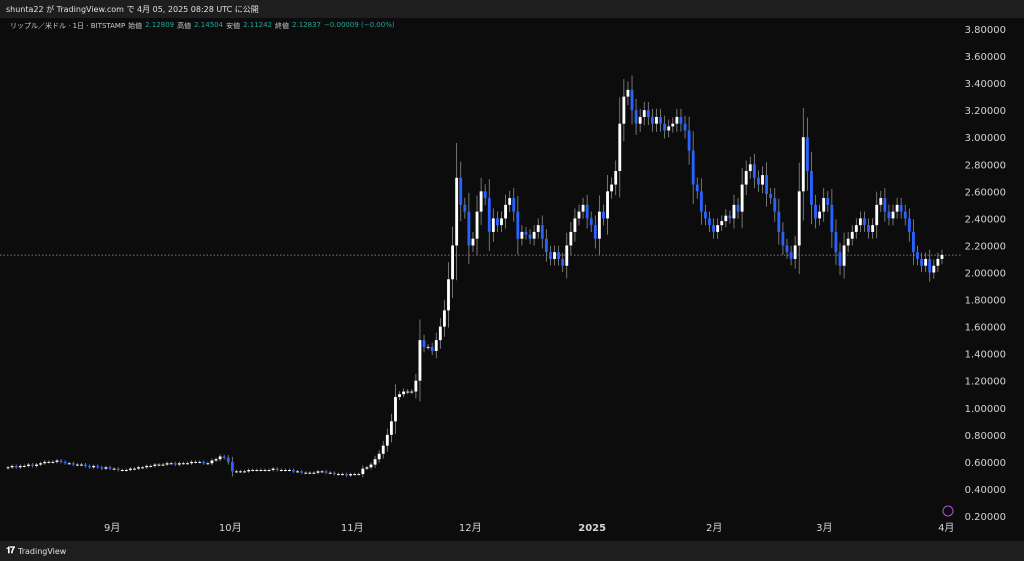 The height and width of the screenshot is (561, 1024). I want to click on low-value: 2.11242, so click(258, 25).